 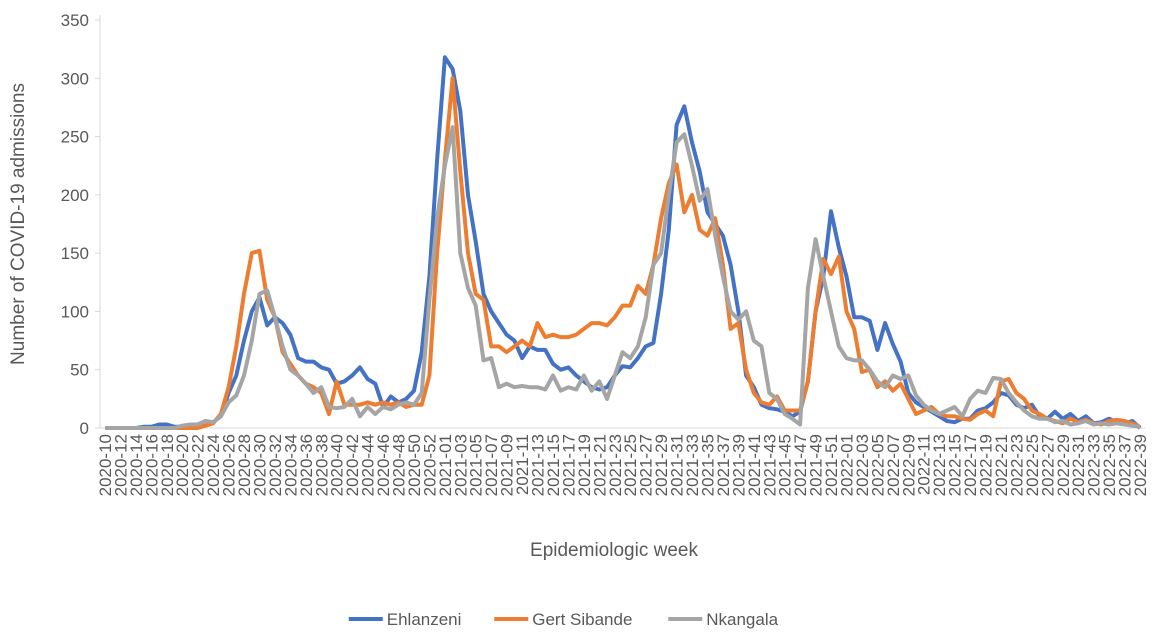 I want to click on x-tick-label: 2020-22, so click(x=198, y=465).